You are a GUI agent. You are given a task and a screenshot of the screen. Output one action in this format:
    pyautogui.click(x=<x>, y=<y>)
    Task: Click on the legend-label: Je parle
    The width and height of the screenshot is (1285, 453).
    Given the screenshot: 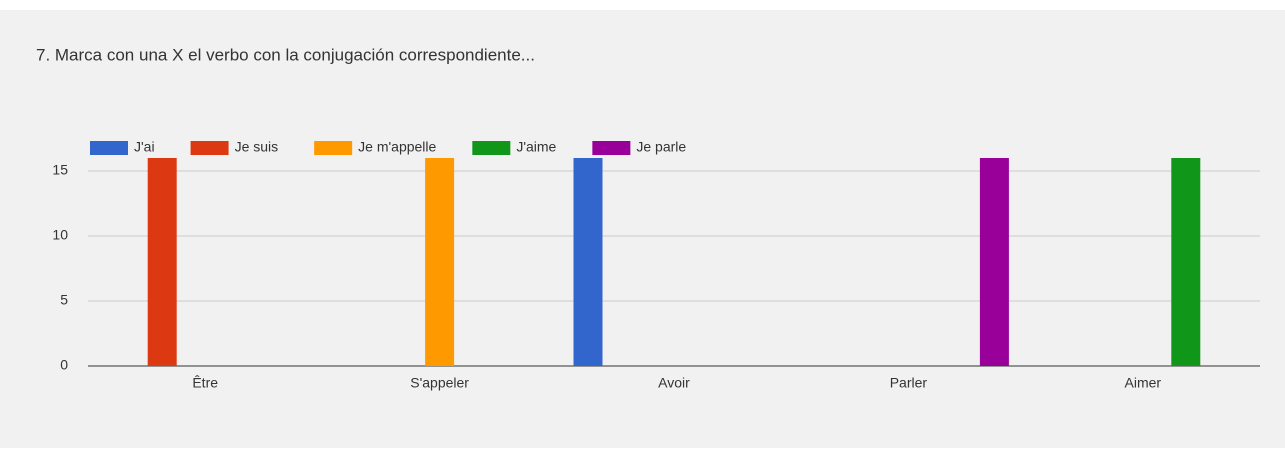 What is the action you would take?
    pyautogui.click(x=661, y=147)
    